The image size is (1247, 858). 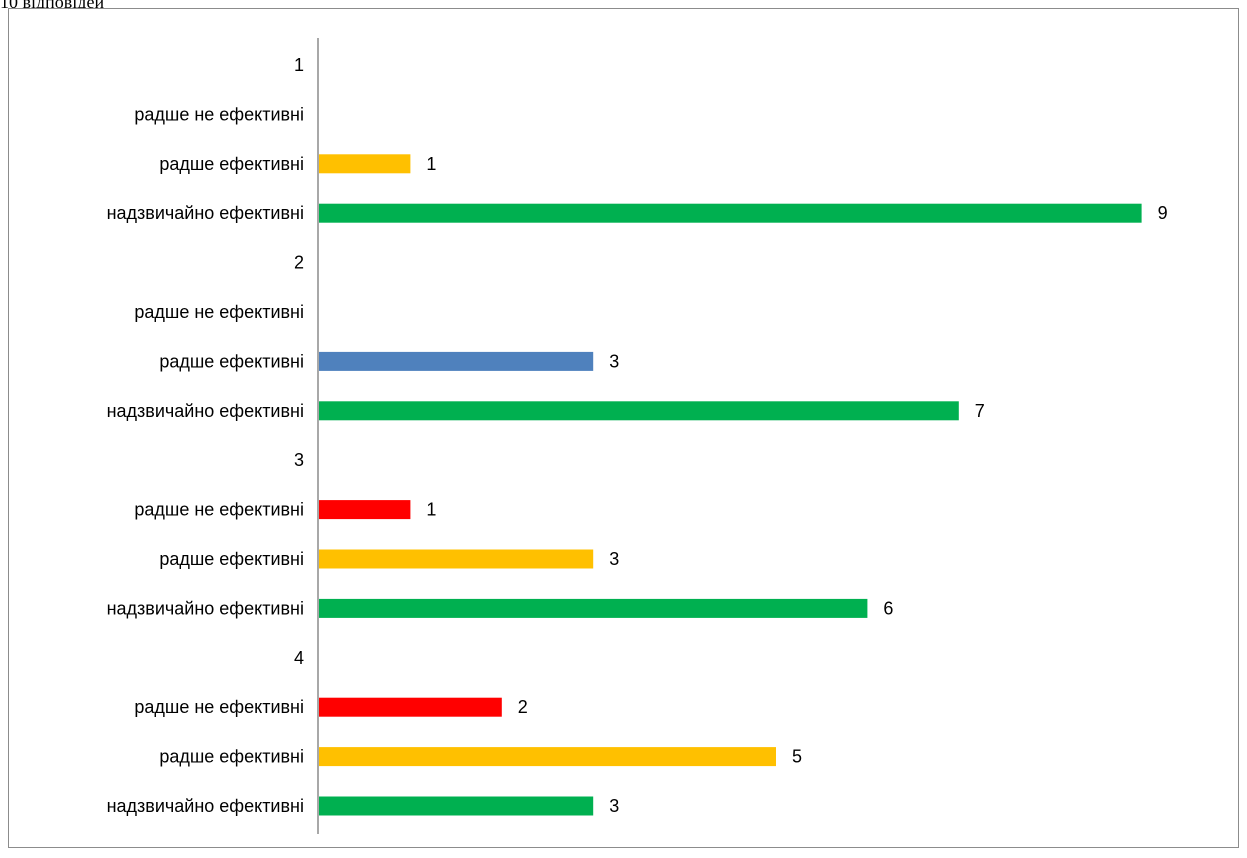 I want to click on data-label: 9, so click(x=1163, y=213).